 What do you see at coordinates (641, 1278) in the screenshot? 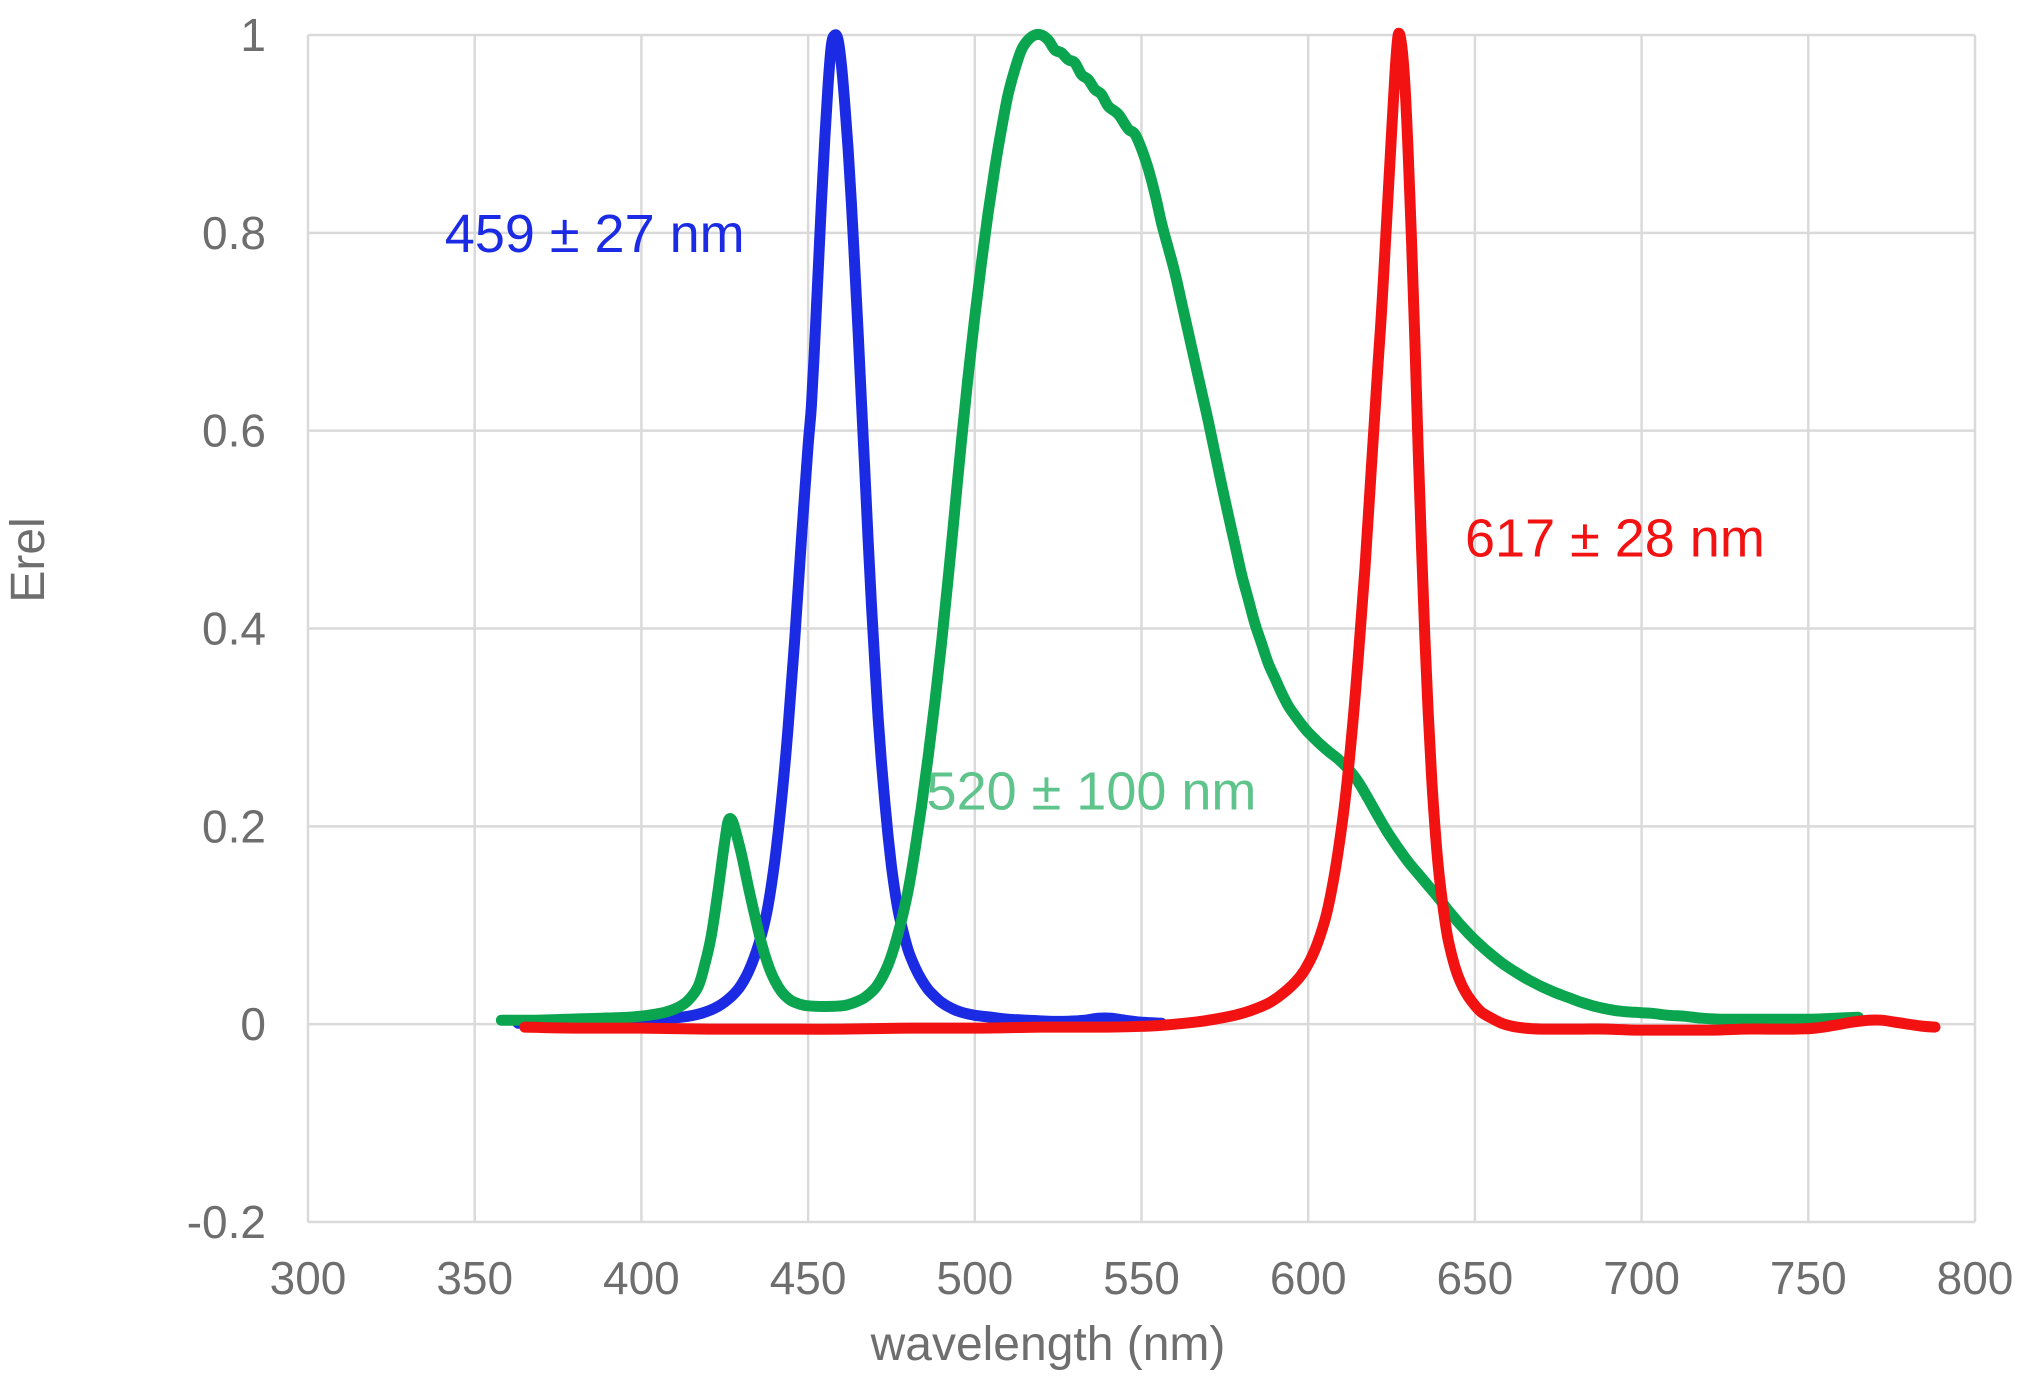
I see `x-tick-label-400: 400` at bounding box center [641, 1278].